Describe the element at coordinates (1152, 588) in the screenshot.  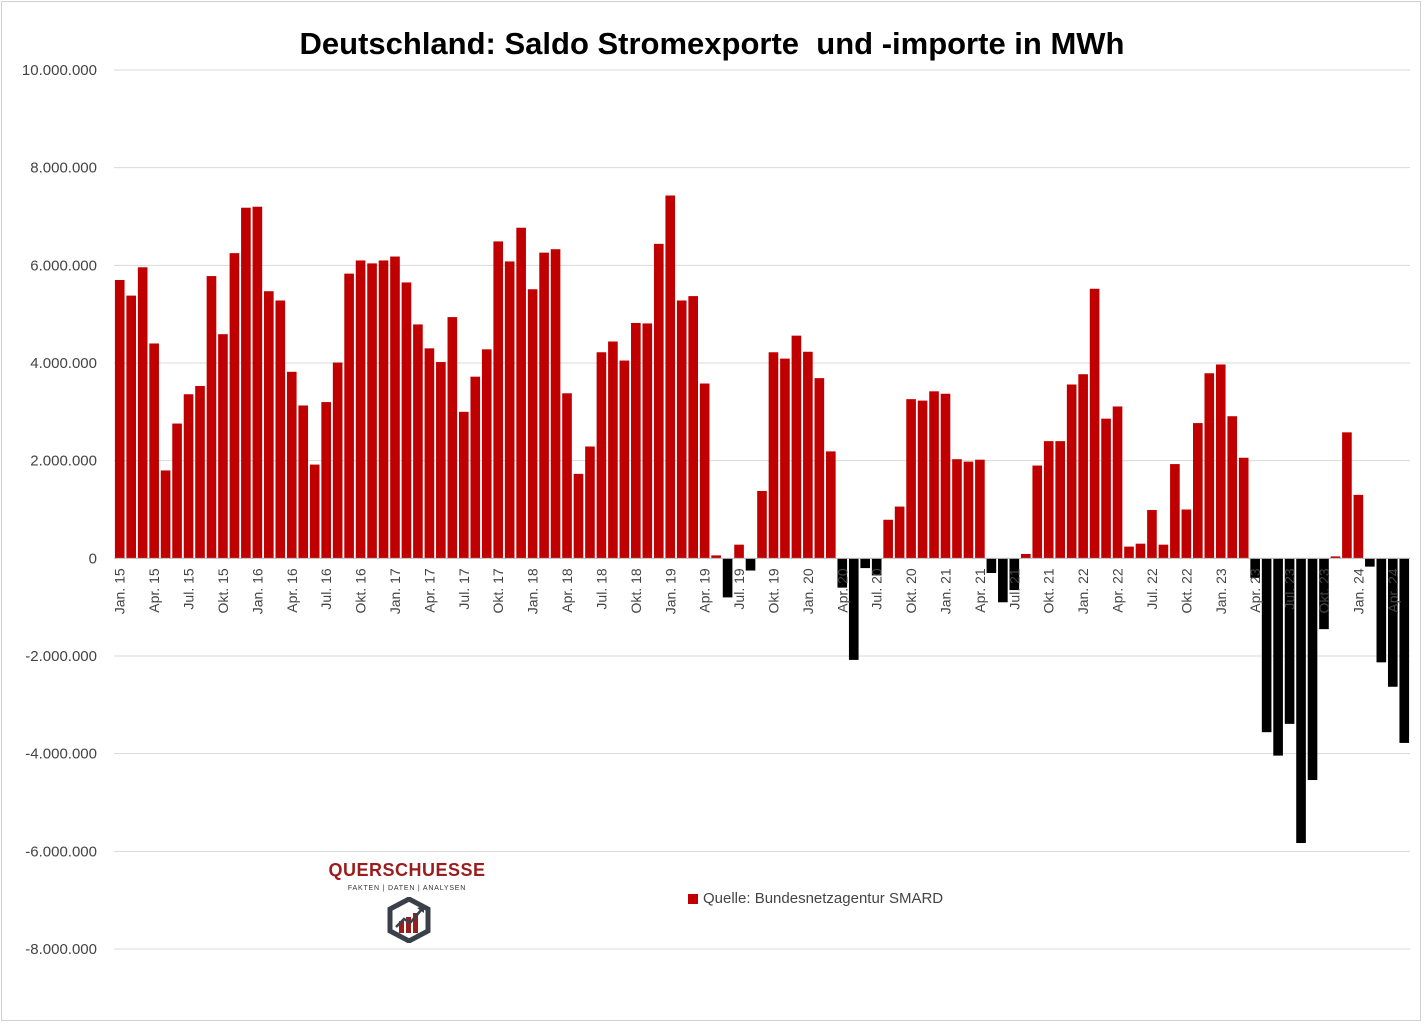
I see `x-tick-label: Jul. 22` at that location.